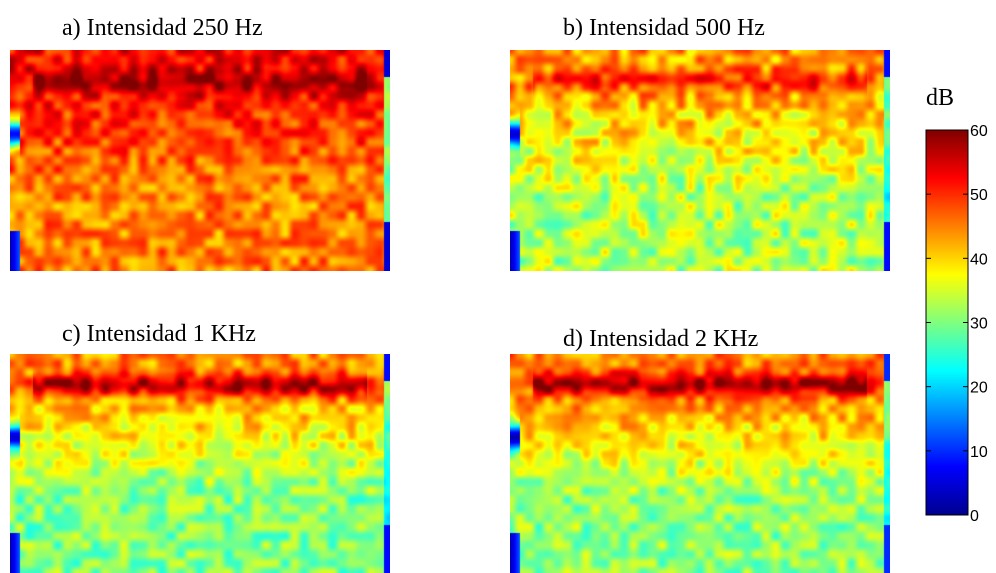  Describe the element at coordinates (700, 160) in the screenshot. I see `heatmap-b-plot` at that location.